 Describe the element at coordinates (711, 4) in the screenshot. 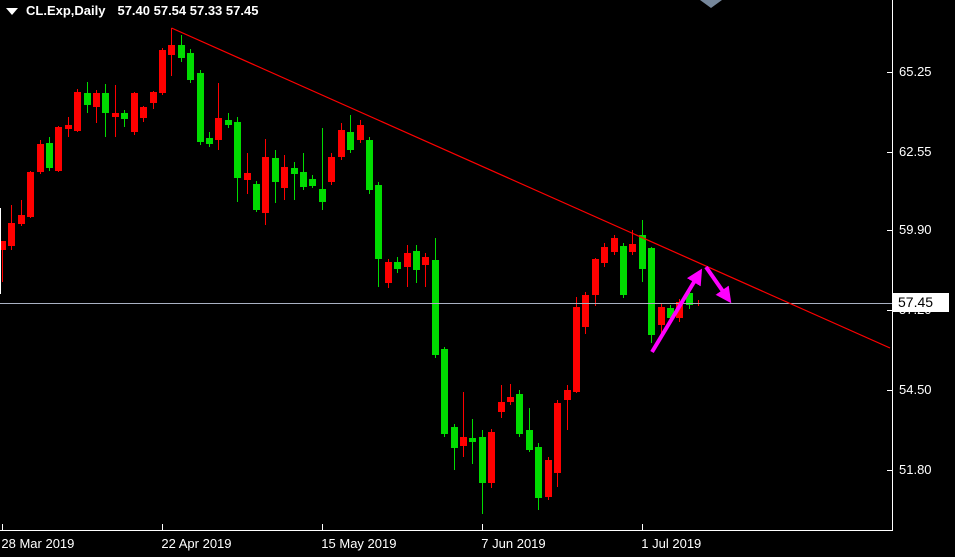

I see `chart-shift-marker-icon` at that location.